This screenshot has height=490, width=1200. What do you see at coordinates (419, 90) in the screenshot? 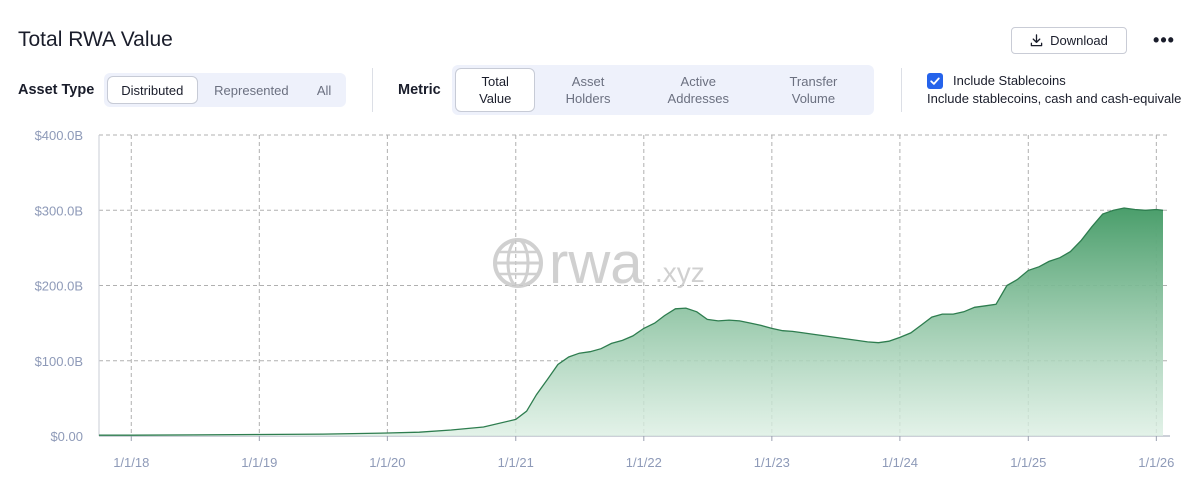
I see `metric-label: Metric` at bounding box center [419, 90].